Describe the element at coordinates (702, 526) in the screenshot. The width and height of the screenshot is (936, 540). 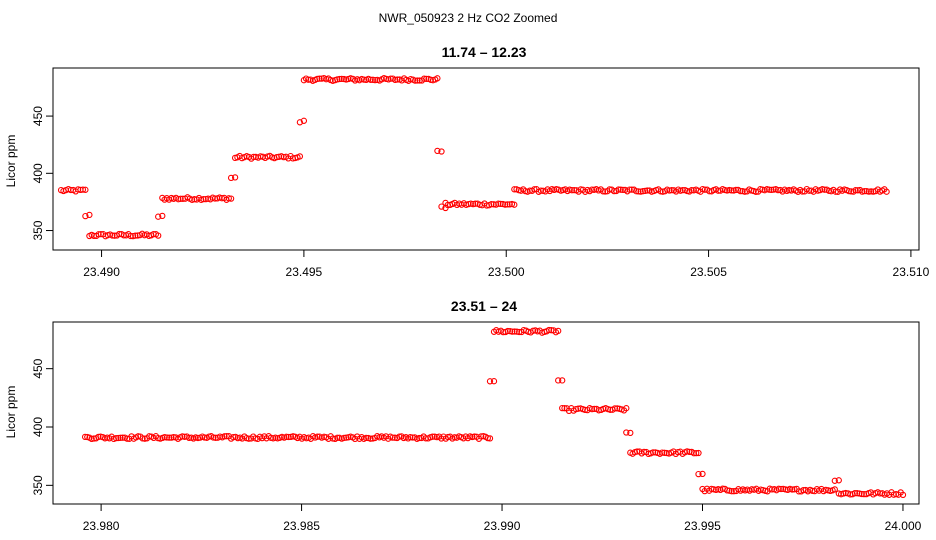
I see `panel-bottom-x-tick-label: 23.995` at that location.